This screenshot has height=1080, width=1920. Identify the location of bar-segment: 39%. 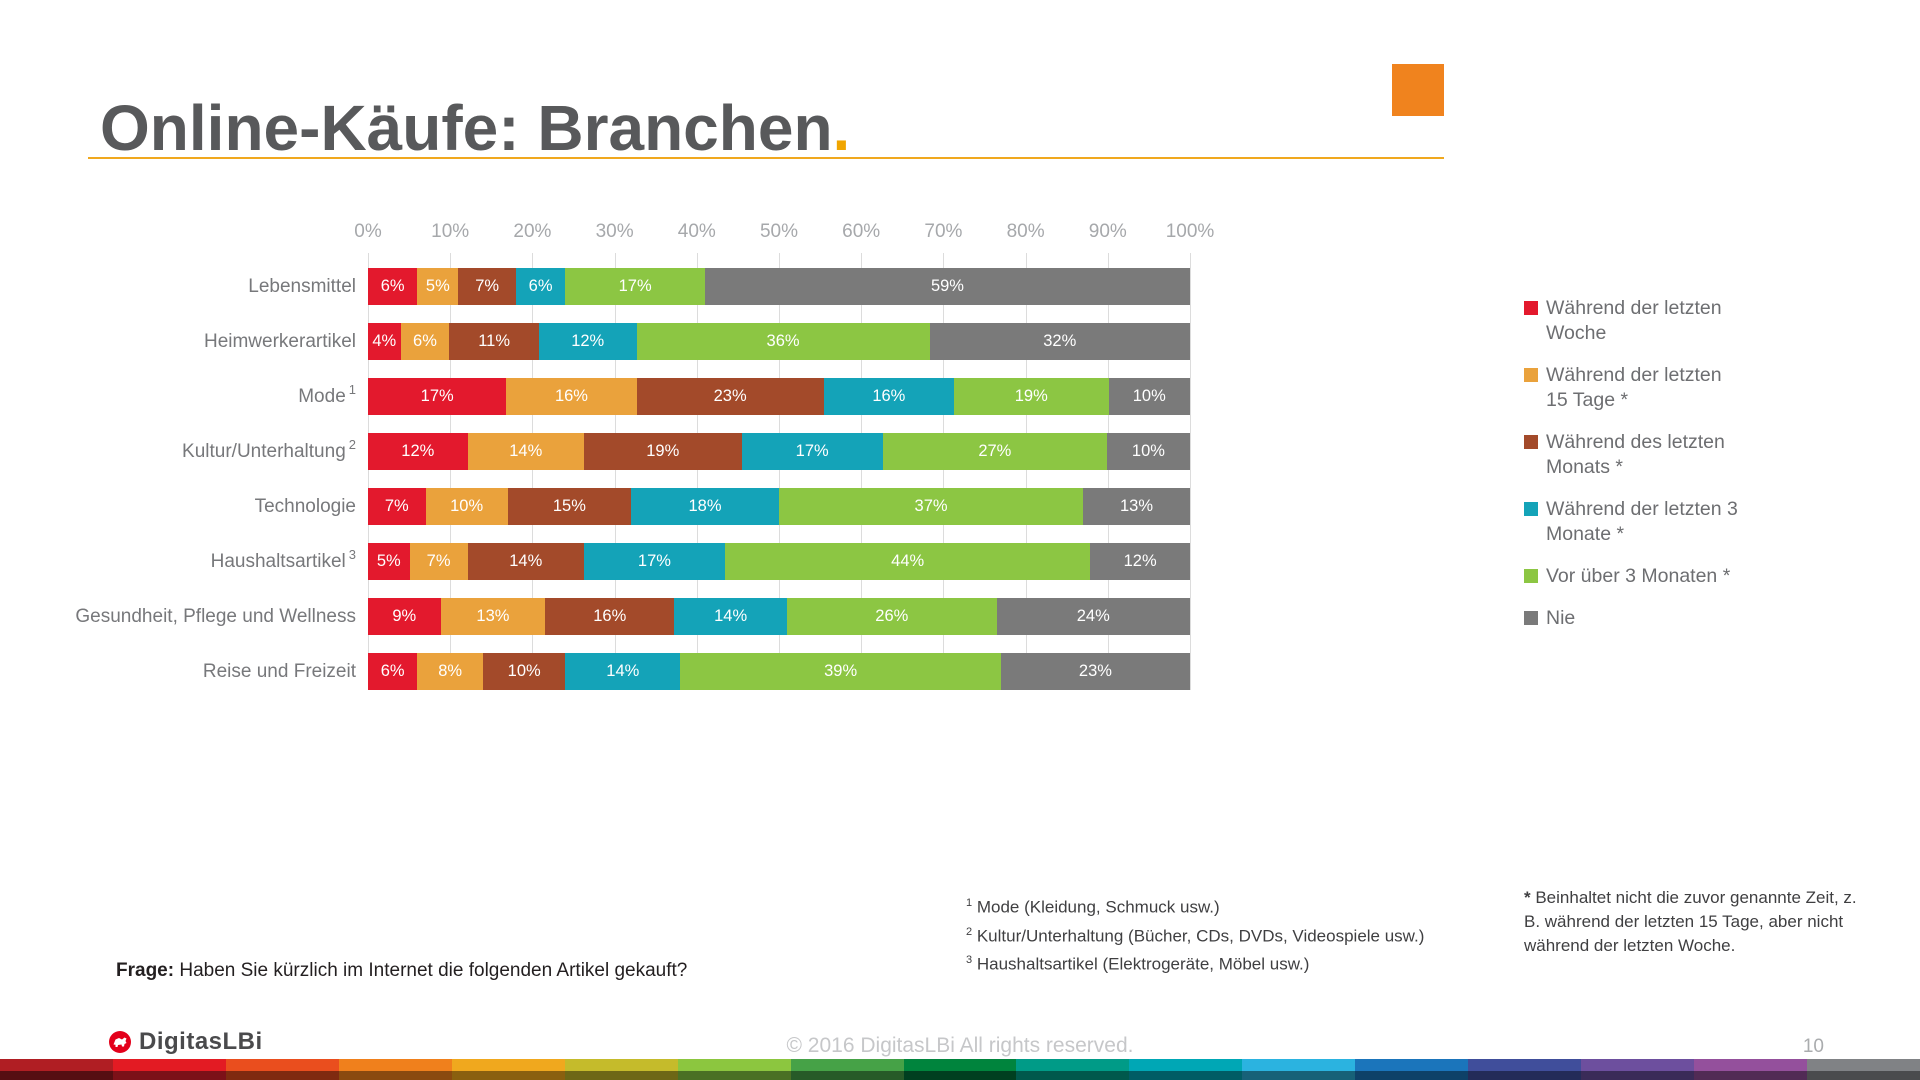
(840, 671).